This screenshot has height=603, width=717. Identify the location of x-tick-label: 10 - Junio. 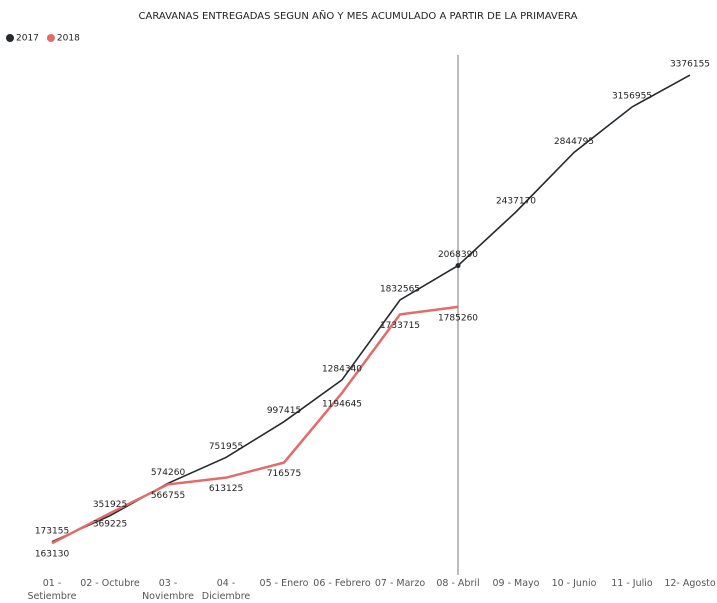
(574, 583).